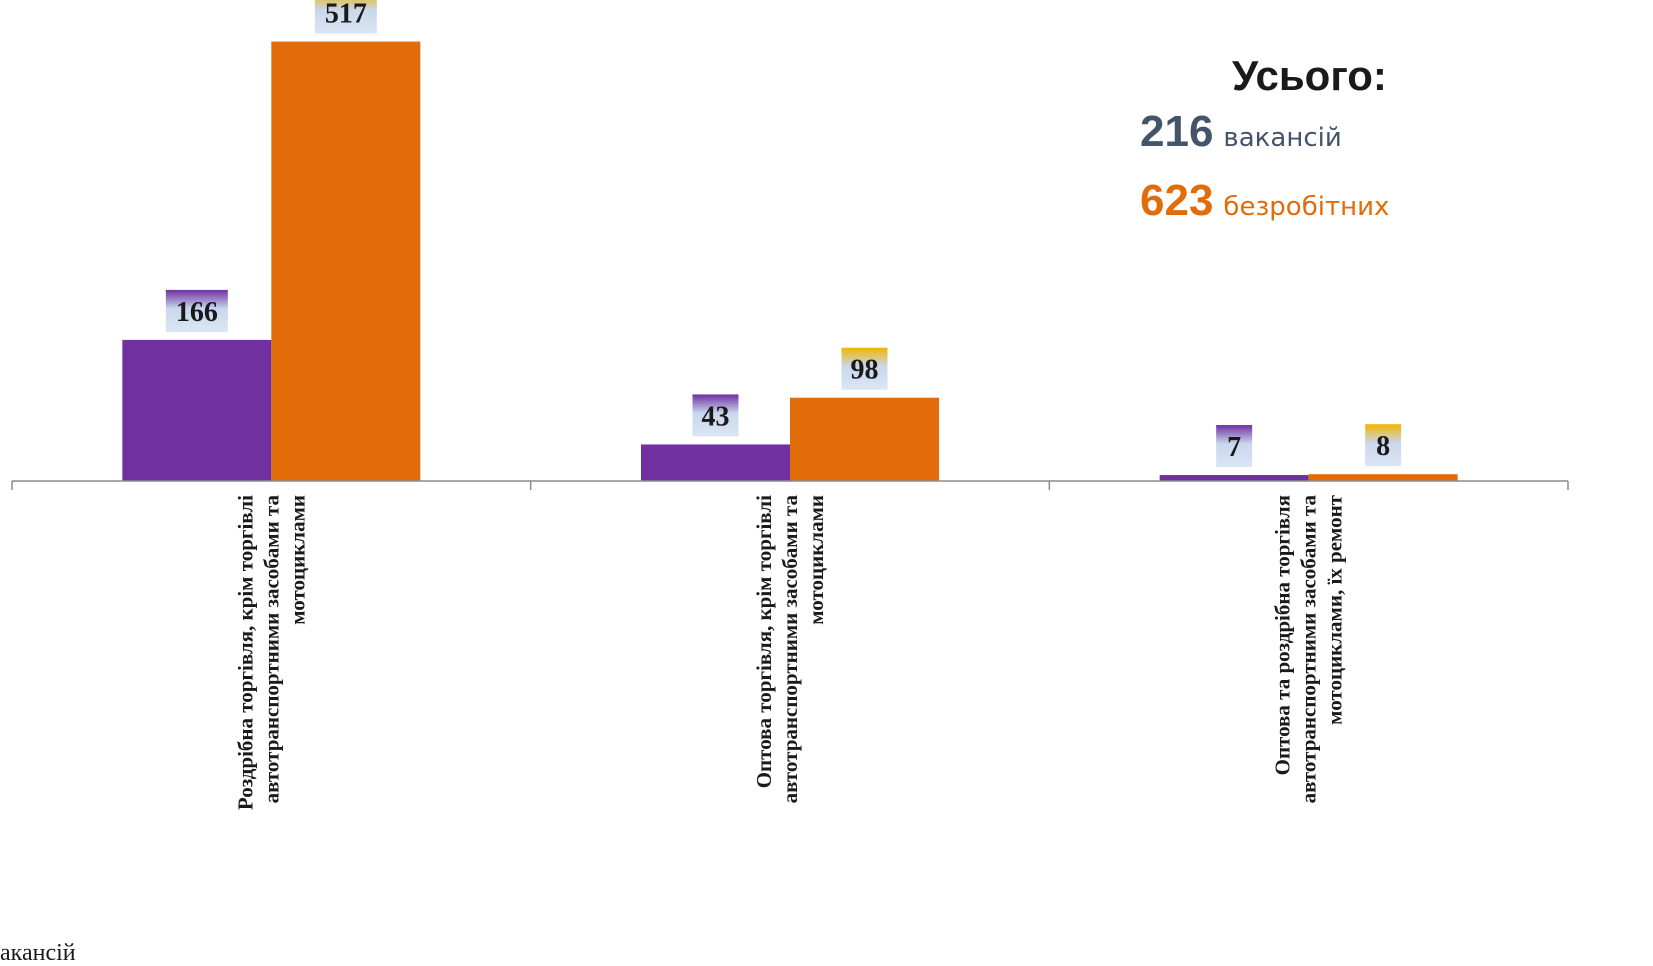  Describe the element at coordinates (1177, 200) in the screenshot. I see `total-unemployed-number: 623` at that location.